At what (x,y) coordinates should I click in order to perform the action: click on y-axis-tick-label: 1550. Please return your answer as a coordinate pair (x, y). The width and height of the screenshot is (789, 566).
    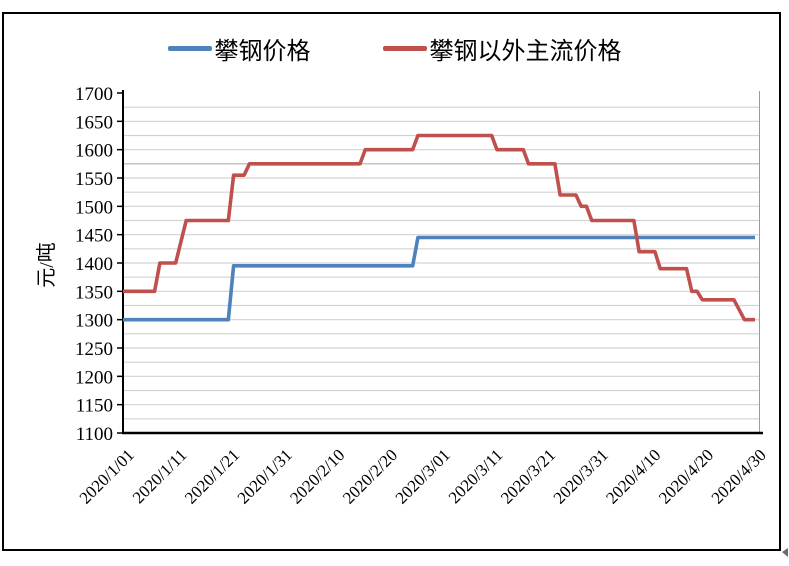
    Looking at the image, I should click on (94, 179).